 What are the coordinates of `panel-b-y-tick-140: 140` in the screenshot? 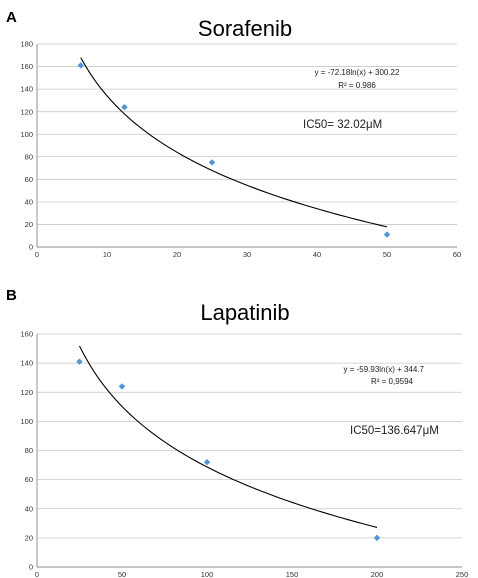 It's located at (26, 363).